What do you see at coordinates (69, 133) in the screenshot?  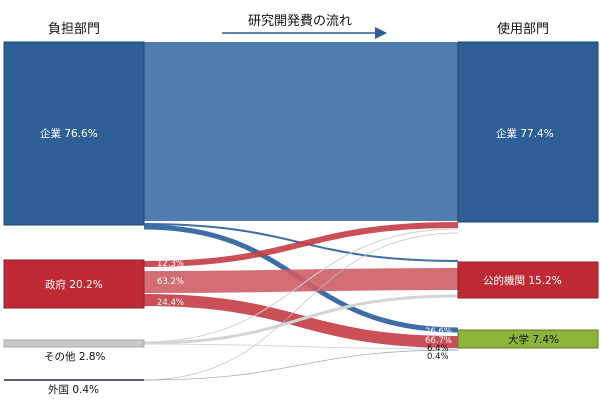 I see `source-label-corporate: 企業 76.6%` at bounding box center [69, 133].